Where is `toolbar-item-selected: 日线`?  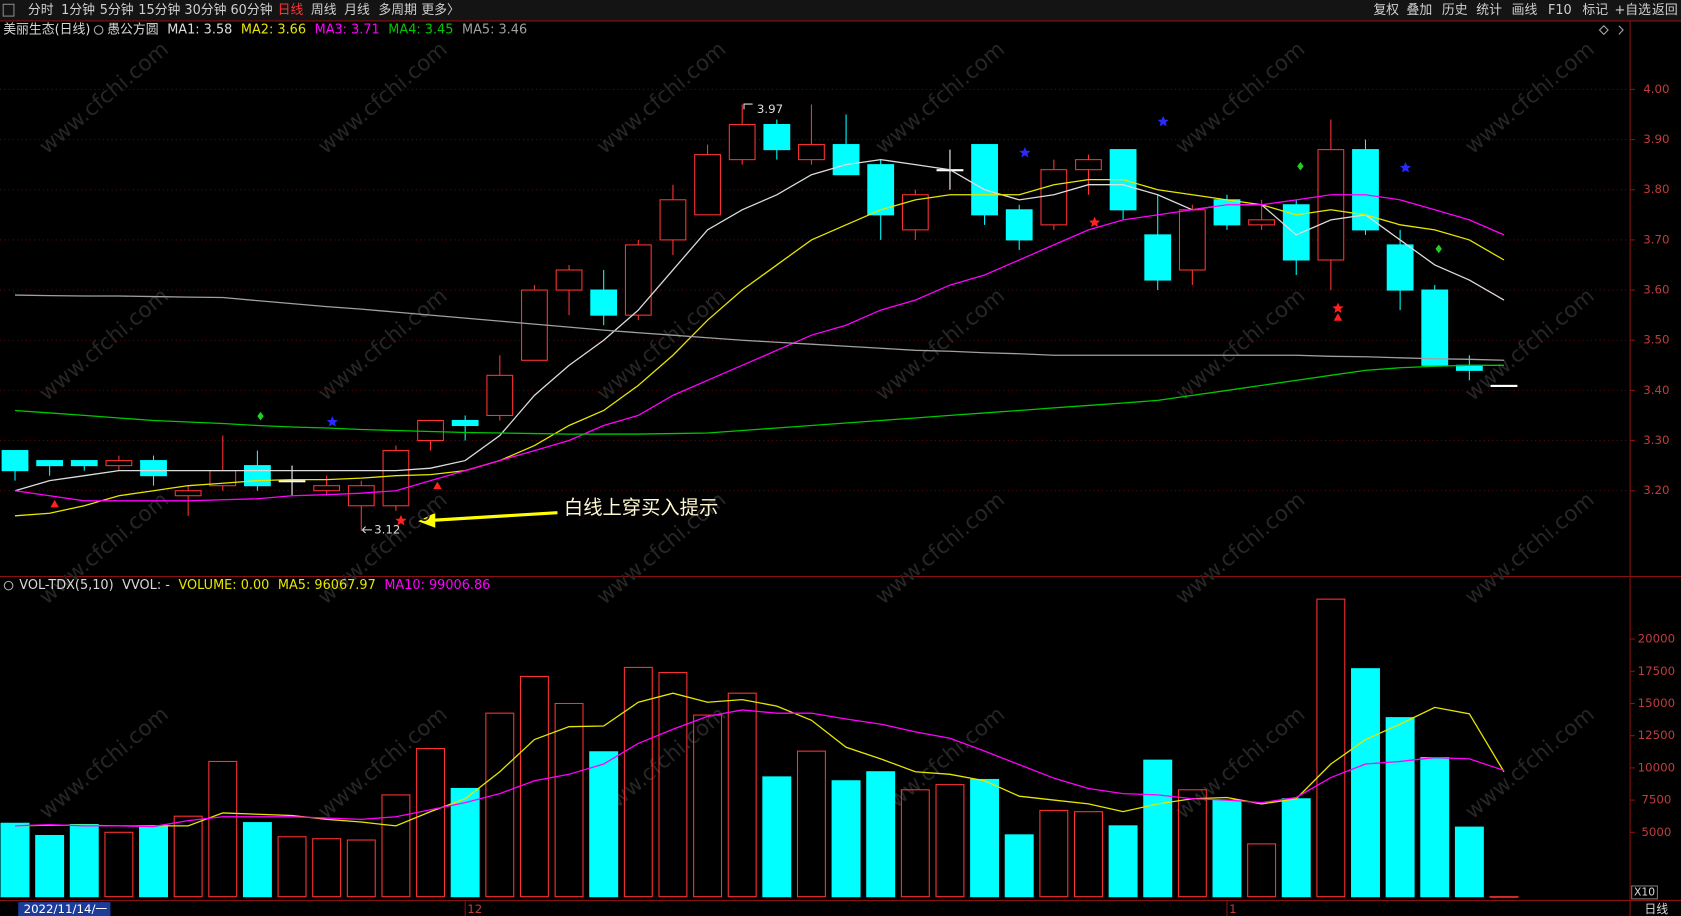
toolbar-item-selected: 日线 is located at coordinates (291, 10).